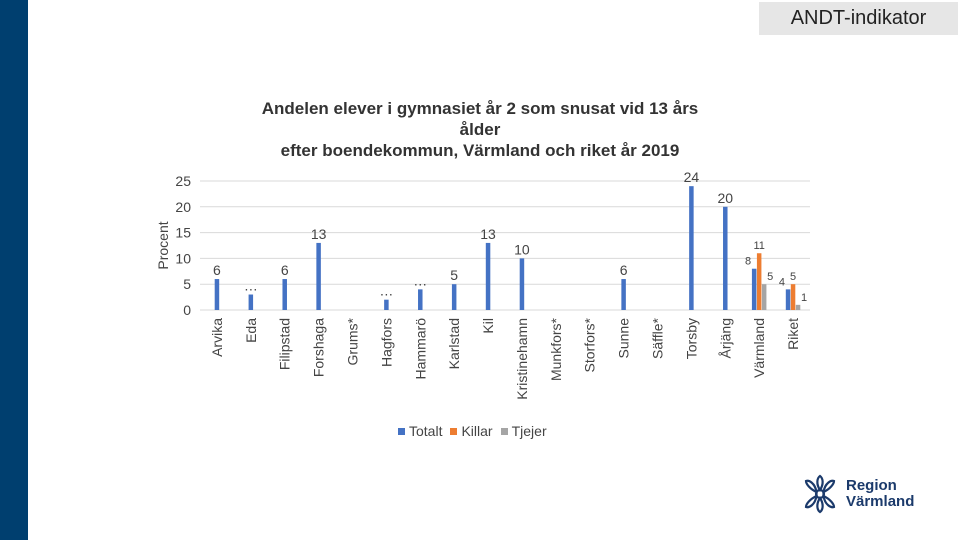 The width and height of the screenshot is (960, 540). What do you see at coordinates (183, 258) in the screenshot?
I see `y-tick-label: 10` at bounding box center [183, 258].